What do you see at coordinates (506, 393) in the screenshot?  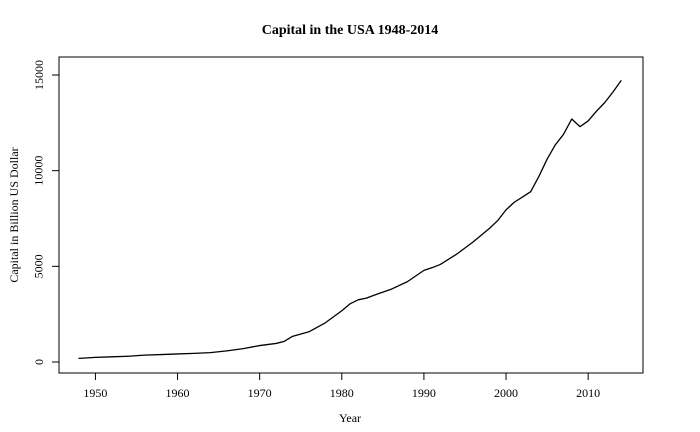 I see `x-tick-label-2000: 2000` at bounding box center [506, 393].